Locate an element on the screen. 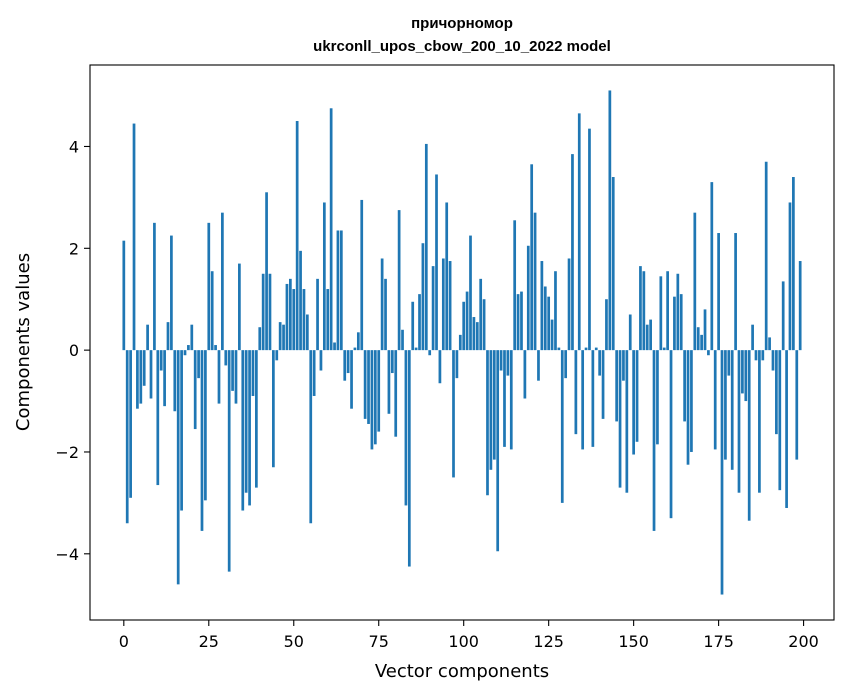 Image resolution: width=847 pixels, height=696 pixels. x-tick-label: 125 is located at coordinates (548, 641).